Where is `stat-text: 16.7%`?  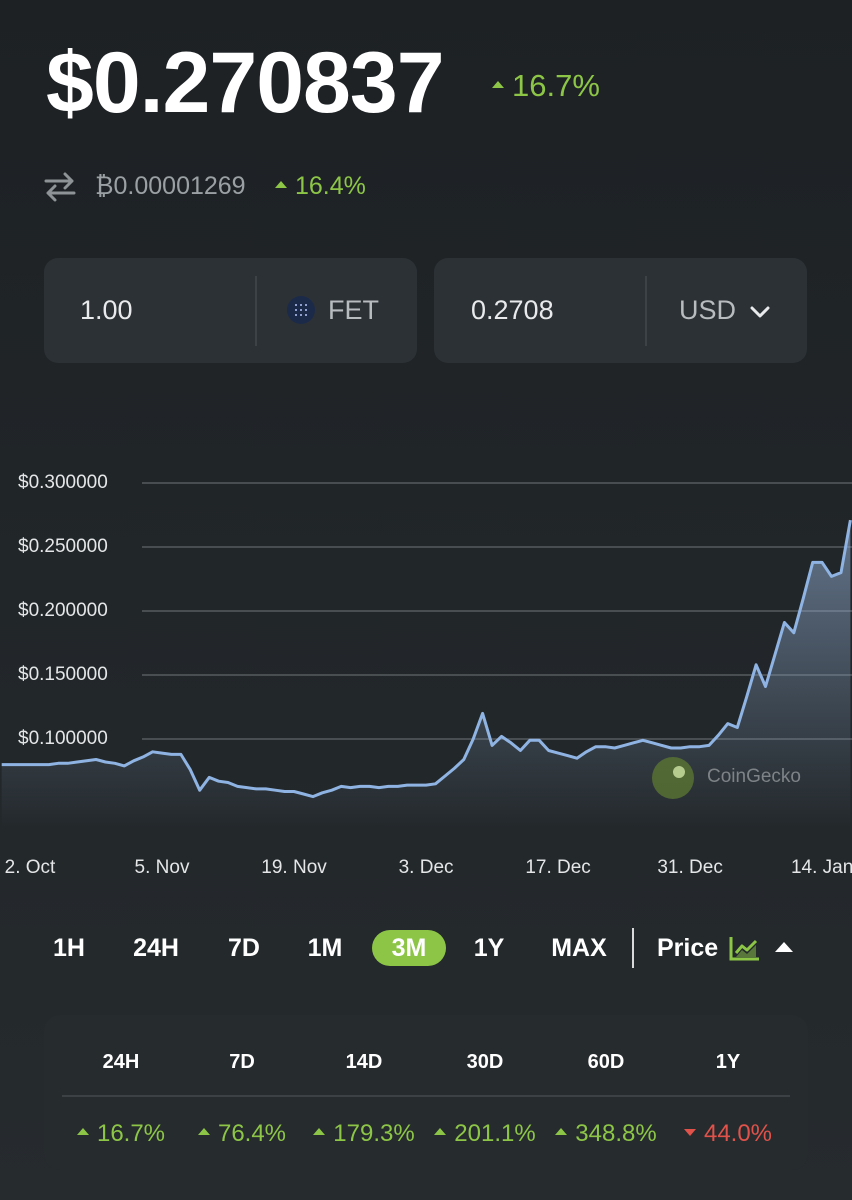 stat-text: 16.7% is located at coordinates (131, 1133).